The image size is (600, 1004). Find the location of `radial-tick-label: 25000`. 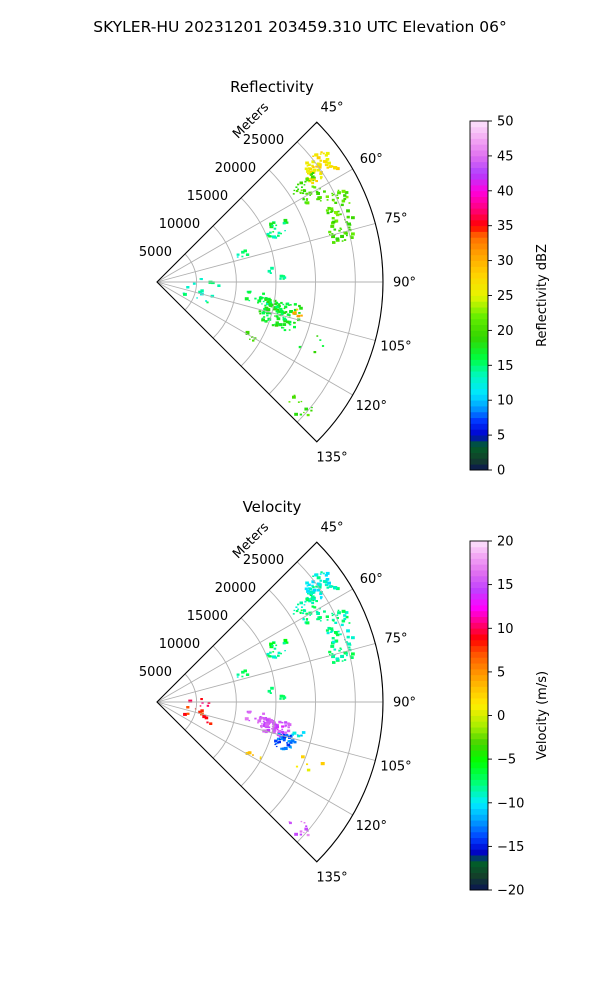

radial-tick-label: 25000 is located at coordinates (263, 140).